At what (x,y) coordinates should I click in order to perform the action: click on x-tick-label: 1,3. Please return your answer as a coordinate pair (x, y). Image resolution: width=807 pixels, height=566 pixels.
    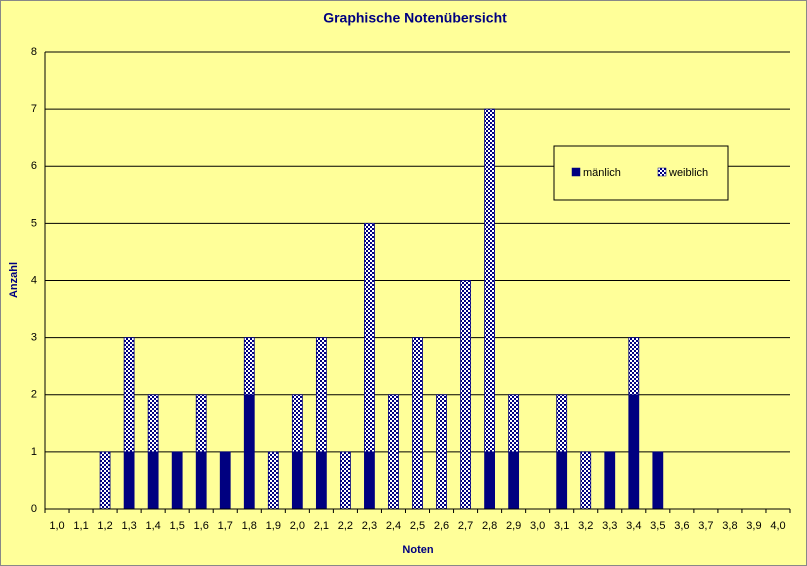
    Looking at the image, I should click on (128, 526).